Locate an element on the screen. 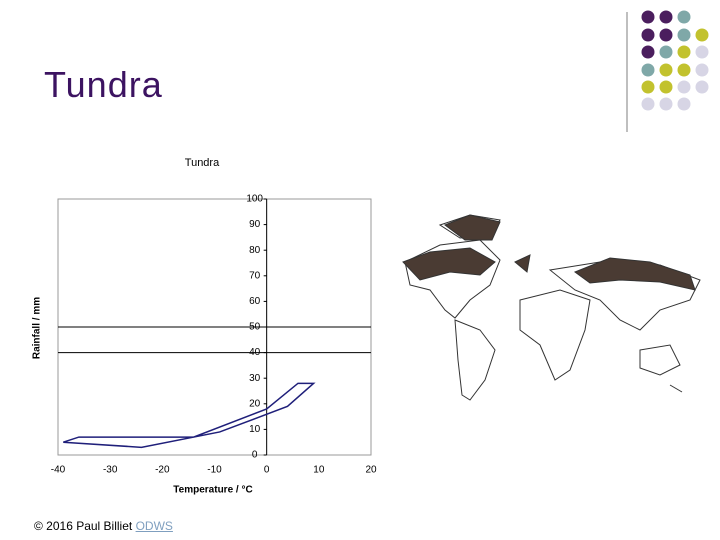 The height and width of the screenshot is (540, 720). y-tick-label: 20 is located at coordinates (255, 403).